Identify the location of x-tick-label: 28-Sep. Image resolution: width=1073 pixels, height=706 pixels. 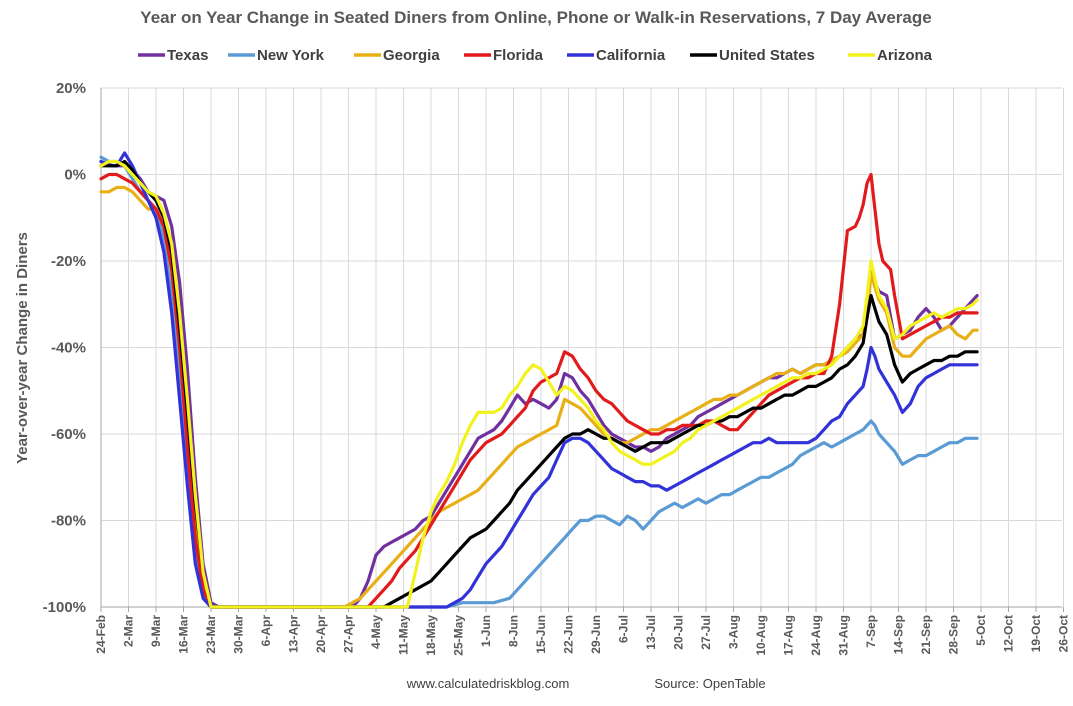
(954, 634).